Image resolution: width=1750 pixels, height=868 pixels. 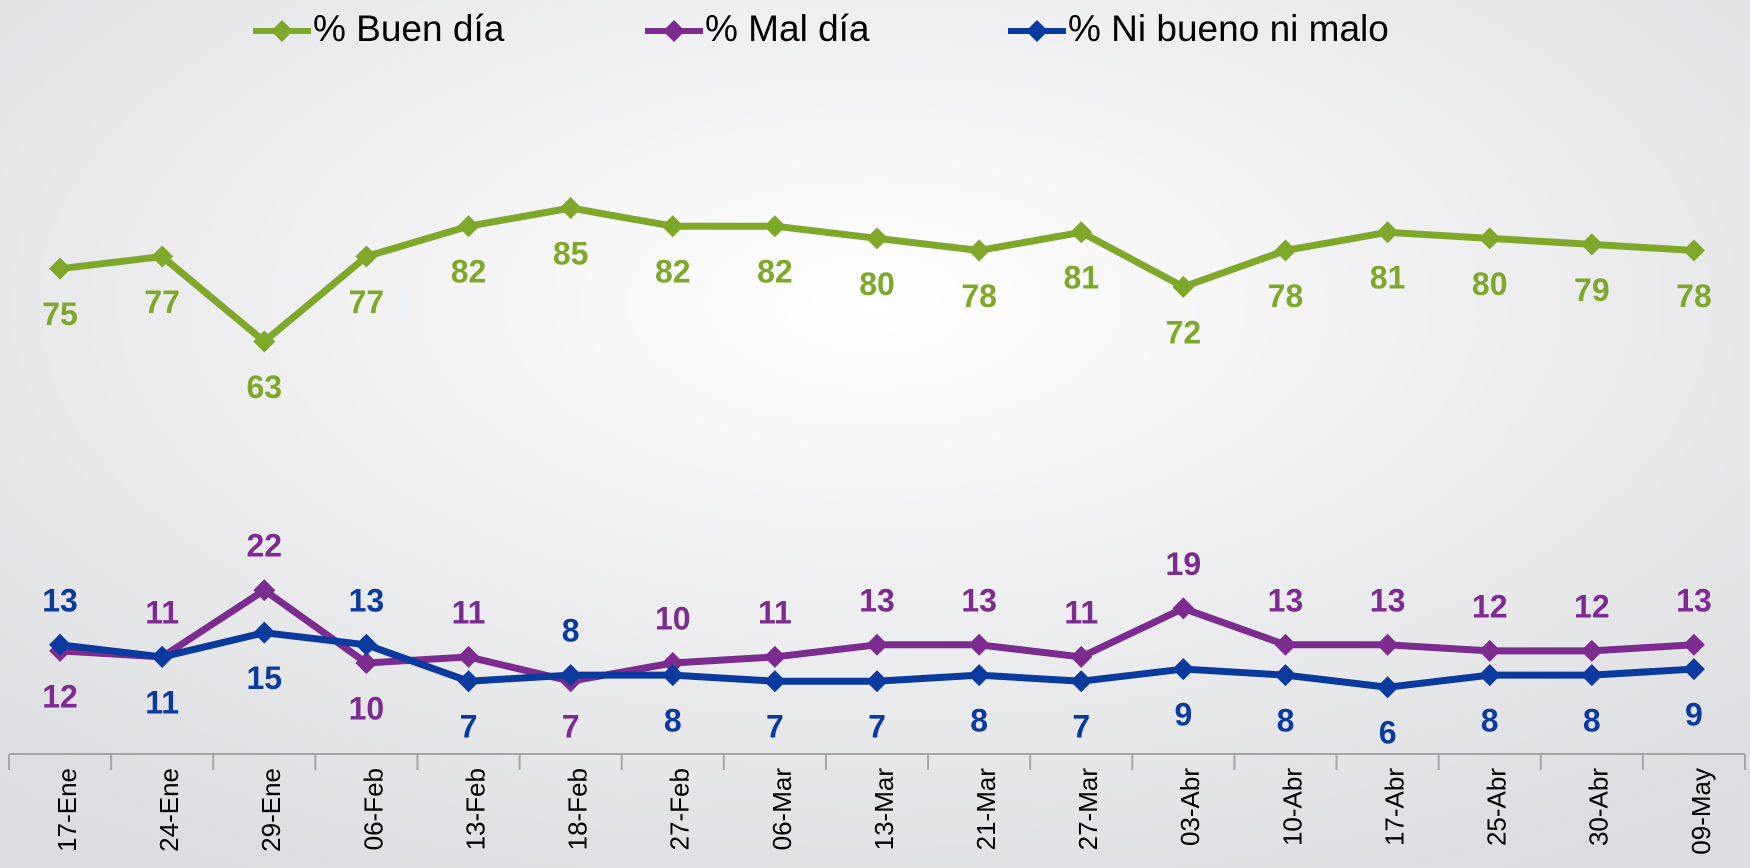 What do you see at coordinates (782, 809) in the screenshot?
I see `x-tick-label: 06-Mar` at bounding box center [782, 809].